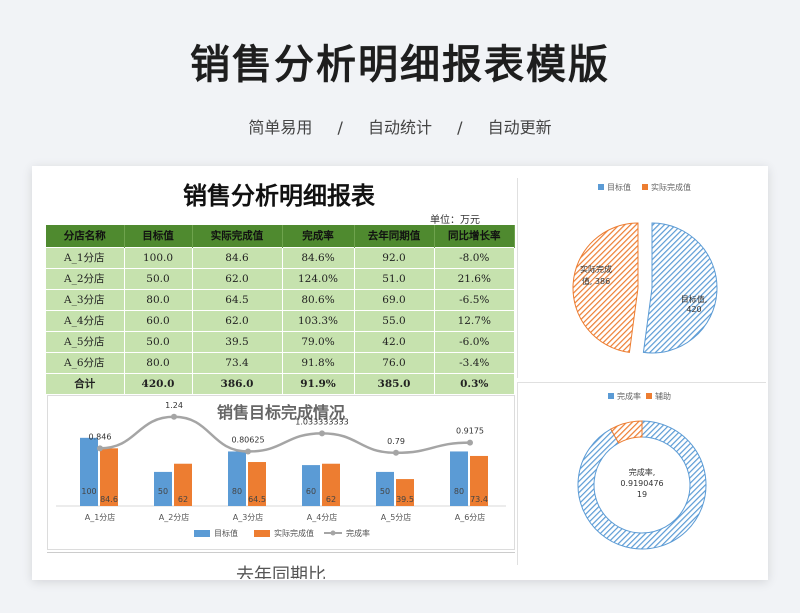 This screenshot has width=800, height=613. What do you see at coordinates (158, 236) in the screenshot?
I see `col-header: 目标值` at bounding box center [158, 236].